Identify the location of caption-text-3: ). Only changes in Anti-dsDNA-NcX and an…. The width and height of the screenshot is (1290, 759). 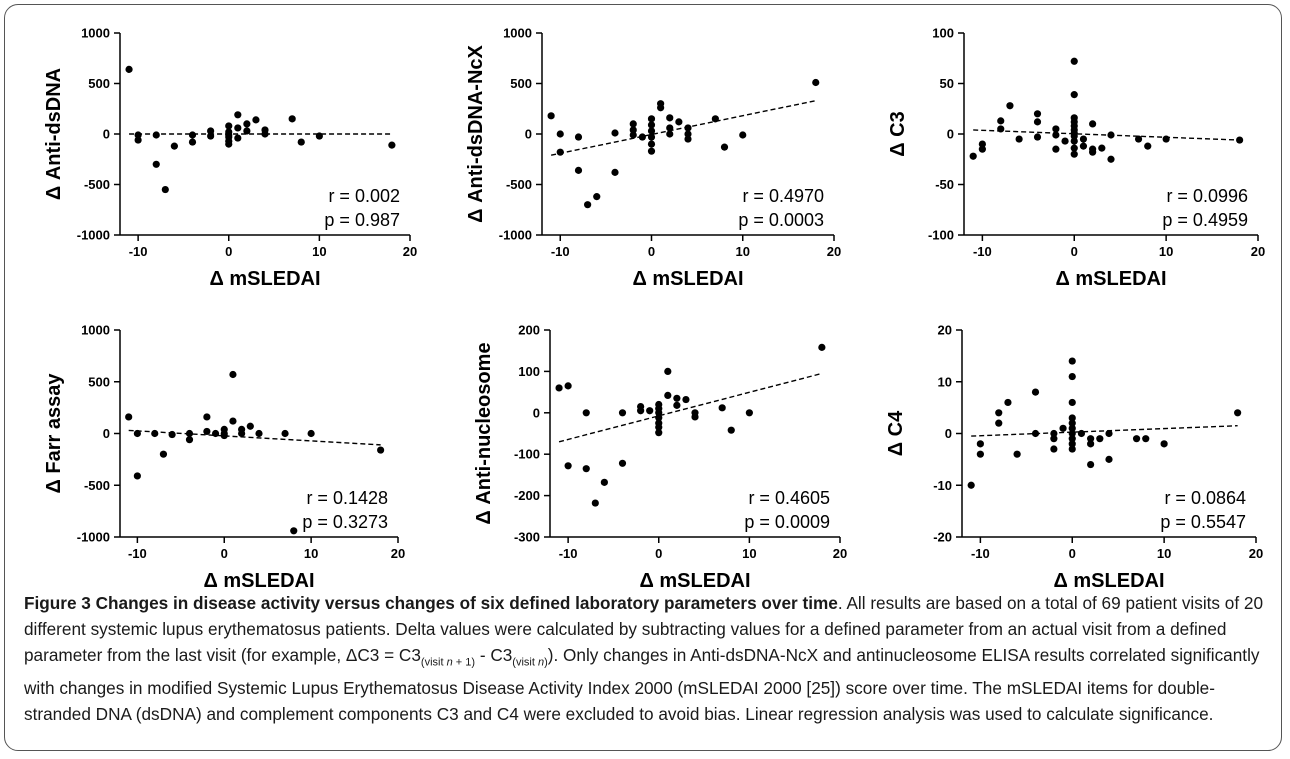
(642, 685).